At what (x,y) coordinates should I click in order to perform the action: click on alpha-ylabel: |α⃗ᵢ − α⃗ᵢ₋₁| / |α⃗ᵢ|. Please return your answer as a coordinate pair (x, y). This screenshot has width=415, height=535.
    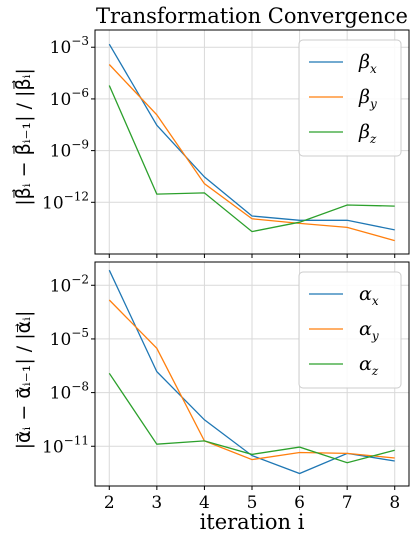
    Looking at the image, I should click on (24, 380).